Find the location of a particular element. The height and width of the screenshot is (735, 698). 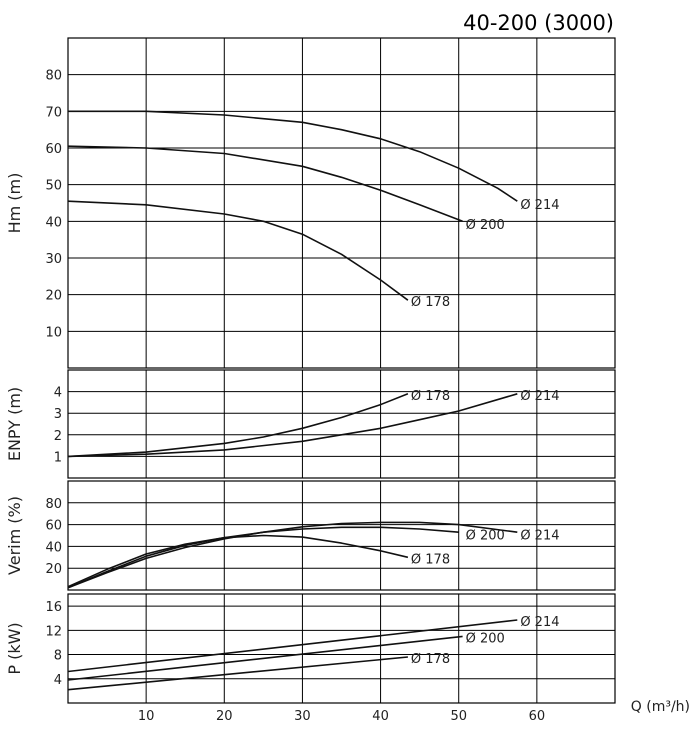

panel-npsh: 1 2 3 4 ENPY (m) Ø 178 Ø 214 is located at coordinates (310, 424).